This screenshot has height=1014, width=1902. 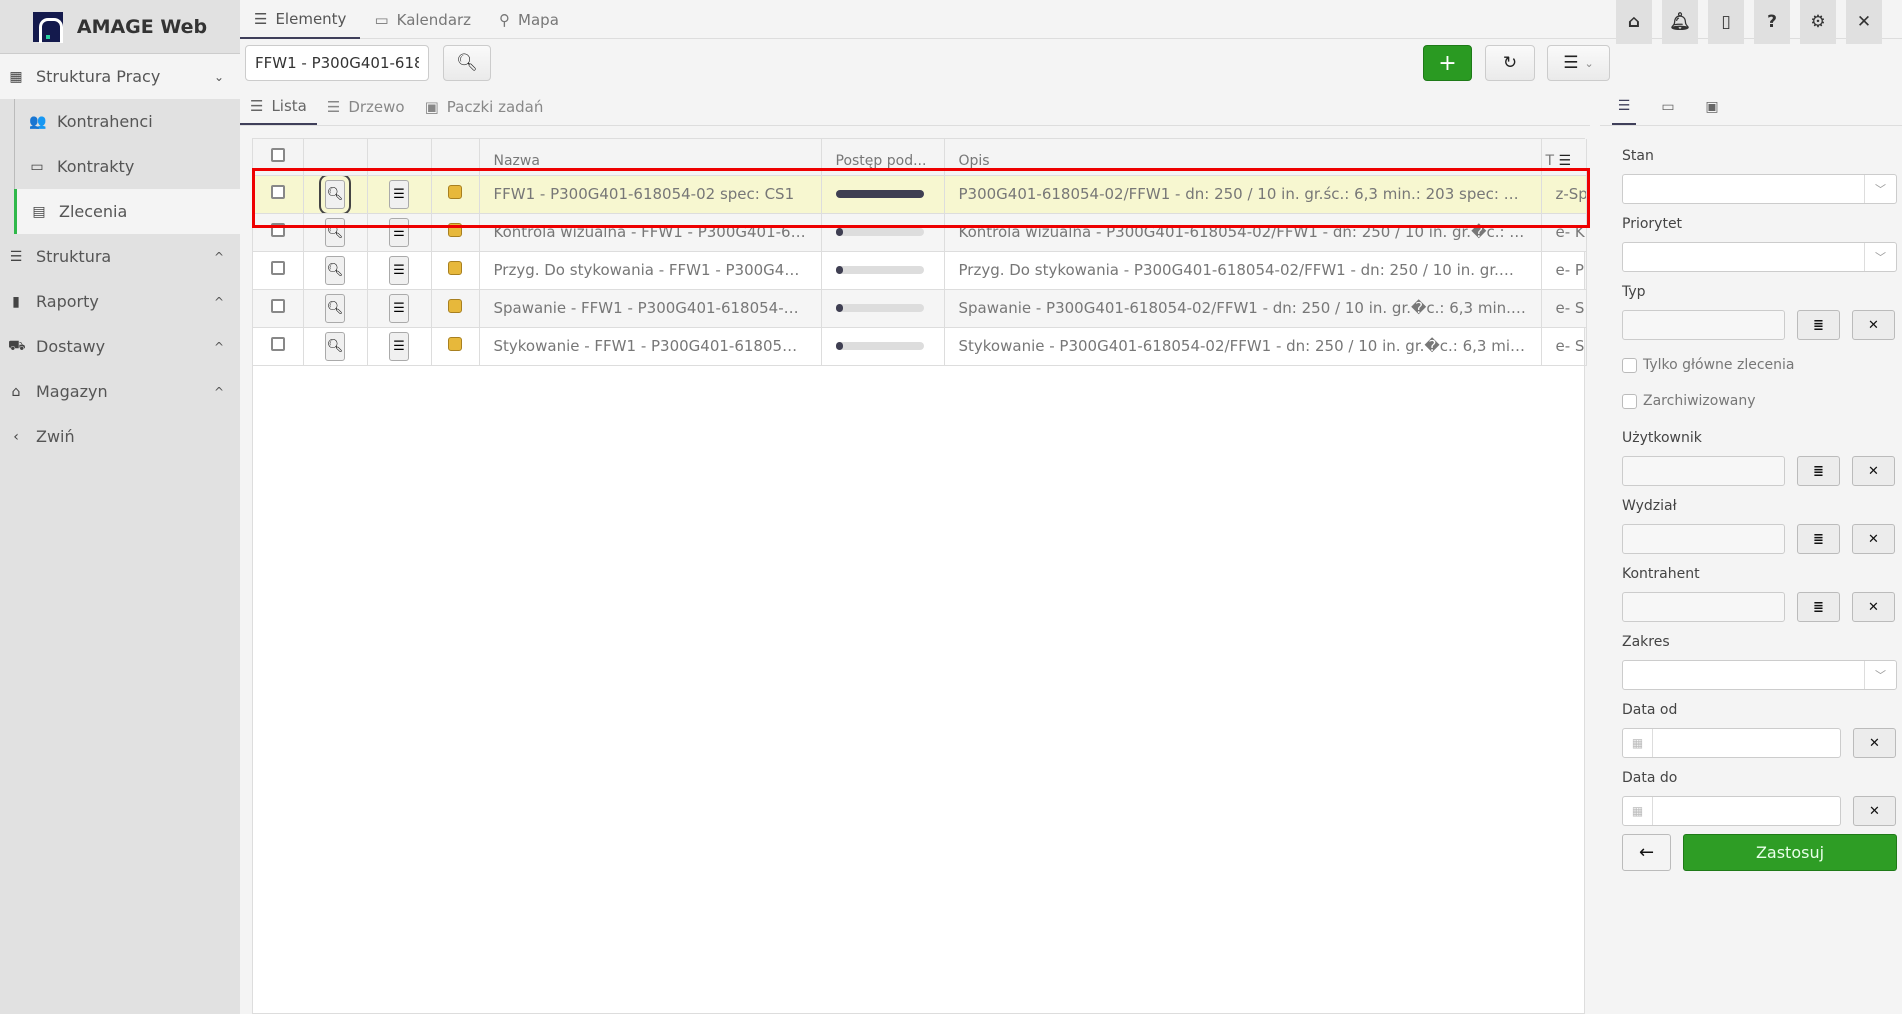 What do you see at coordinates (1680, 22) in the screenshot?
I see `bell-icon: 🔔︎` at bounding box center [1680, 22].